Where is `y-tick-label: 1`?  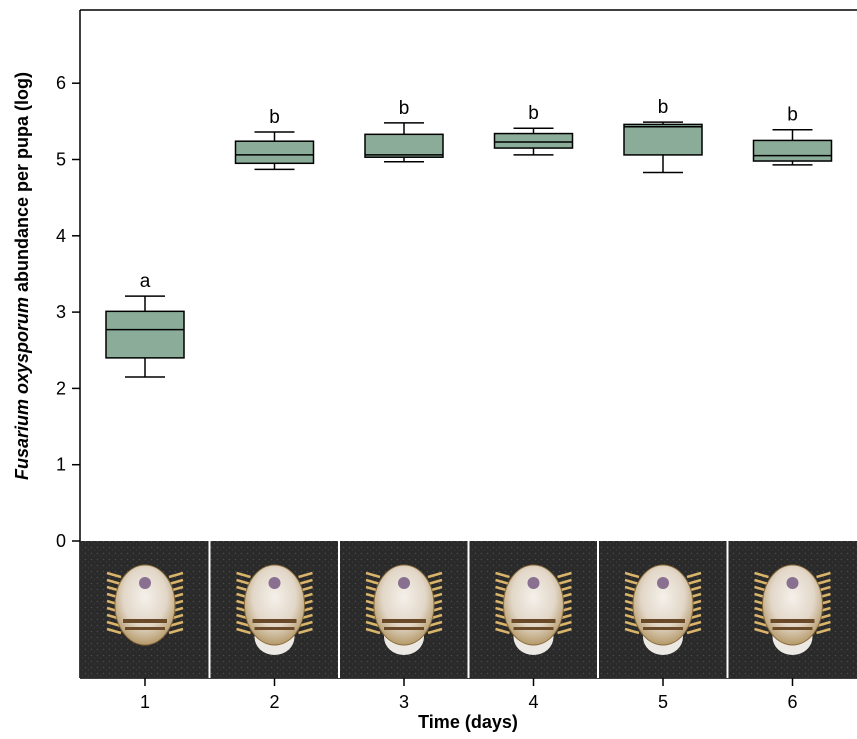
y-tick-label: 1 is located at coordinates (61, 465).